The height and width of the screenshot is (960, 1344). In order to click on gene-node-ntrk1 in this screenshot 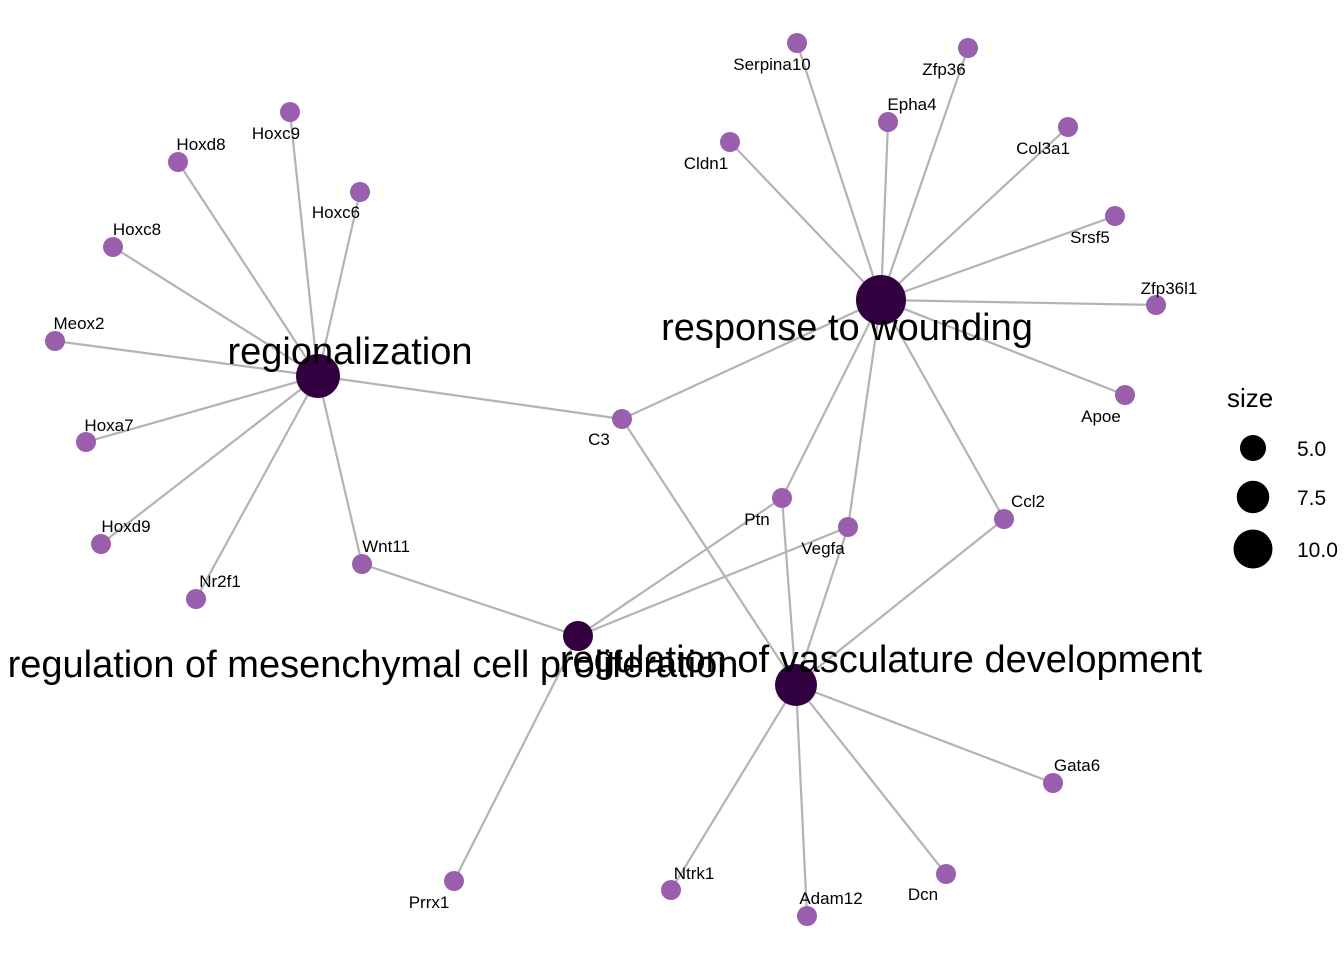, I will do `click(671, 890)`.